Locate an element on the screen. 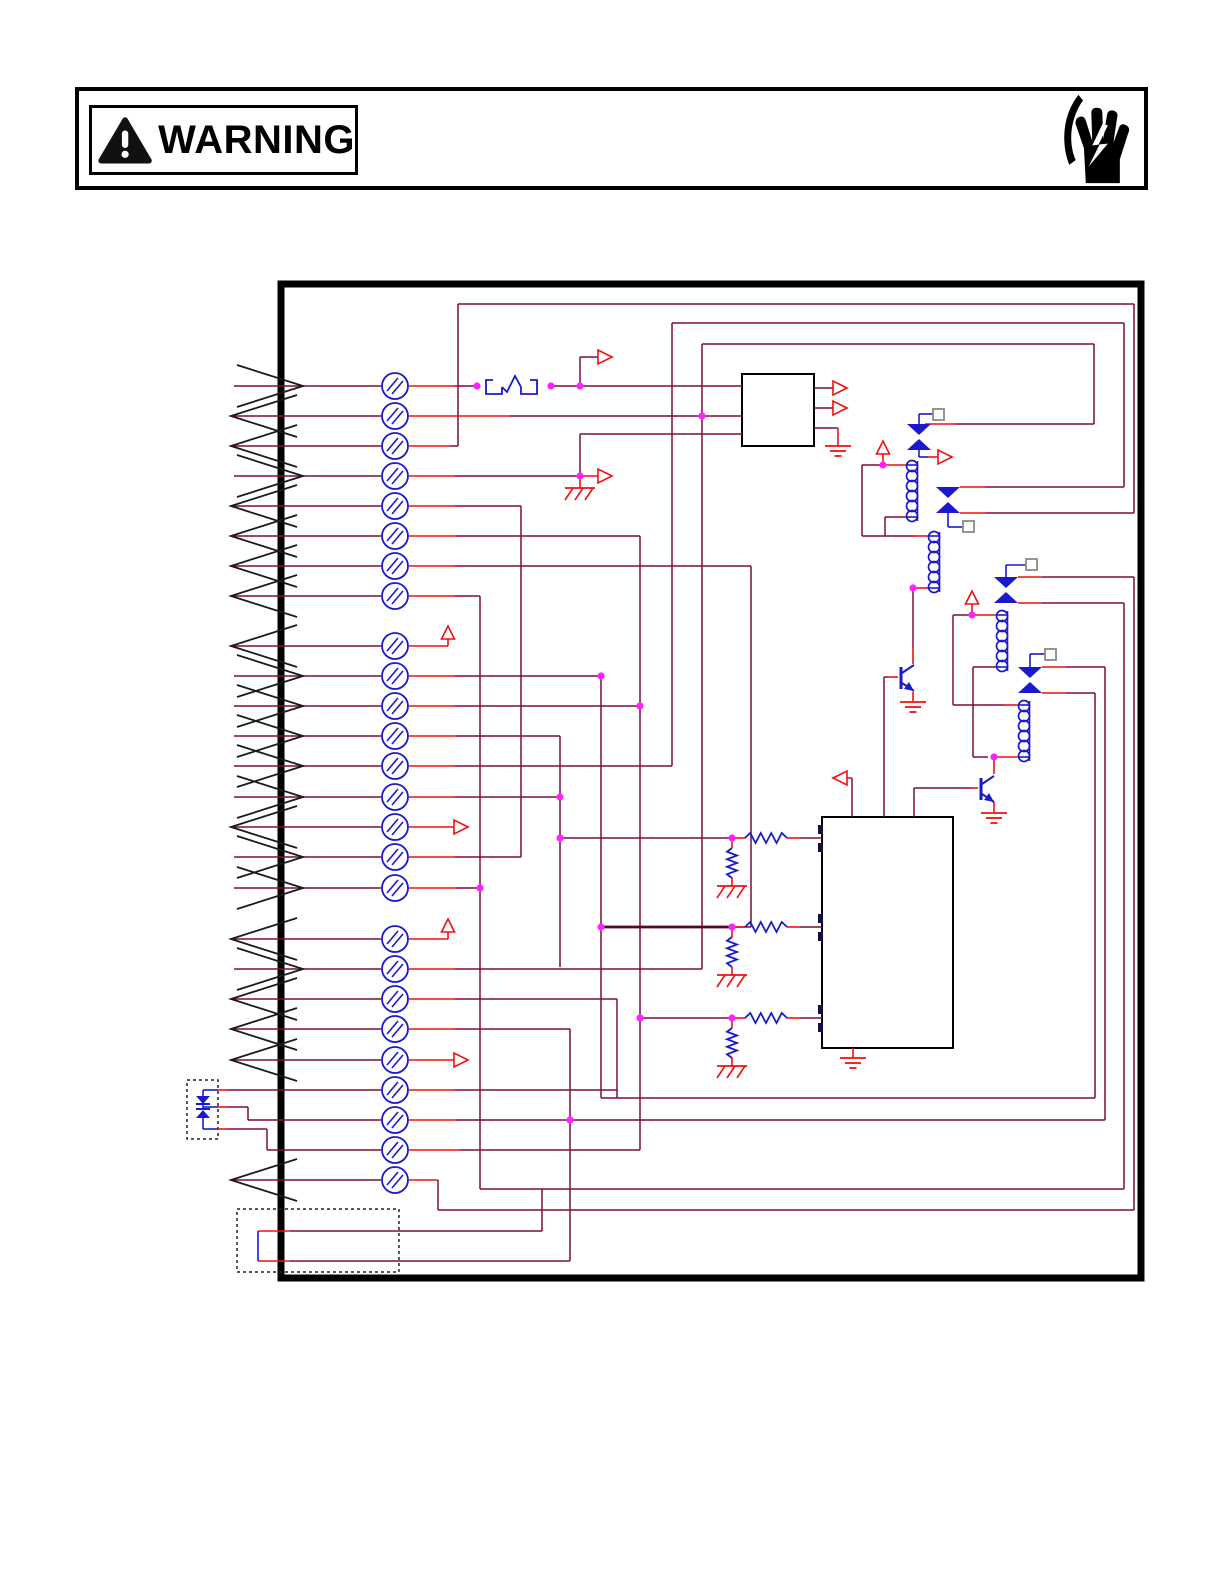  warning-box: WARNING is located at coordinates (223, 140).